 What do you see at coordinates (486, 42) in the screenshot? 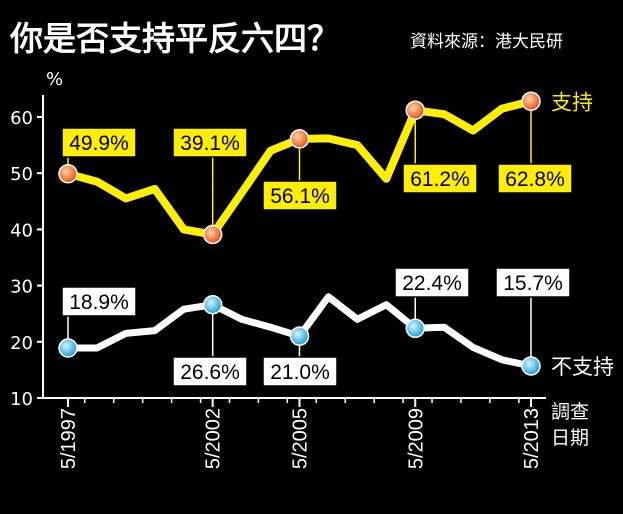
I see `chart-source: 資料來源：港大民研` at bounding box center [486, 42].